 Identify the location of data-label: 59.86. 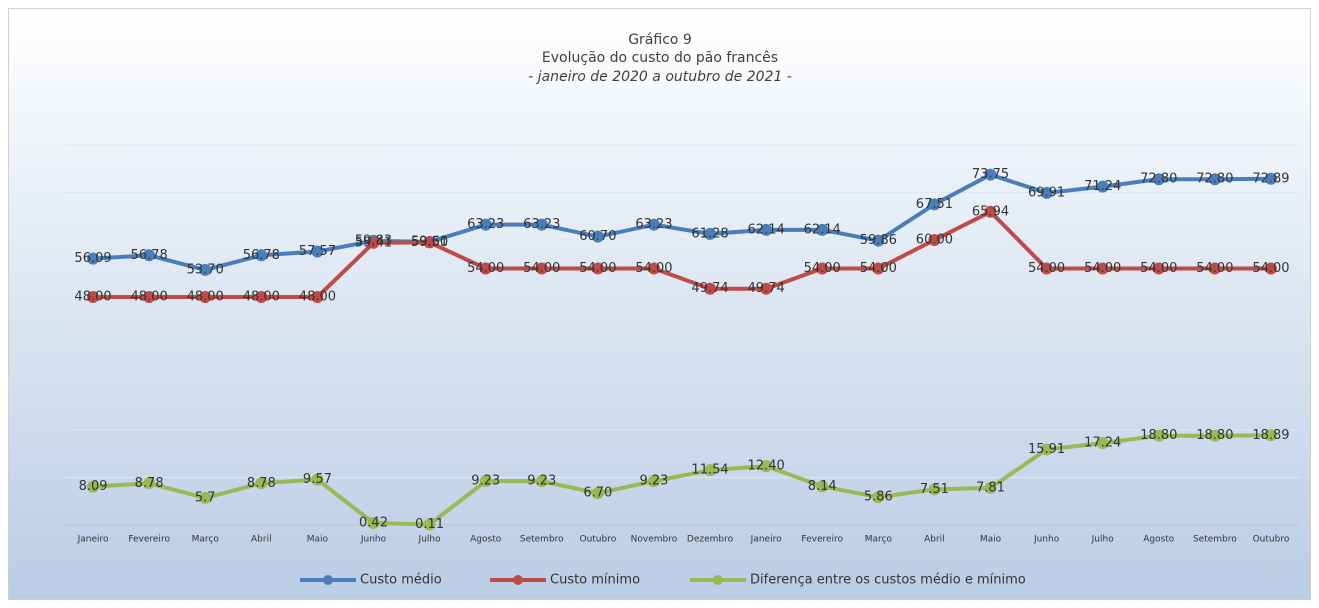
(878, 240).